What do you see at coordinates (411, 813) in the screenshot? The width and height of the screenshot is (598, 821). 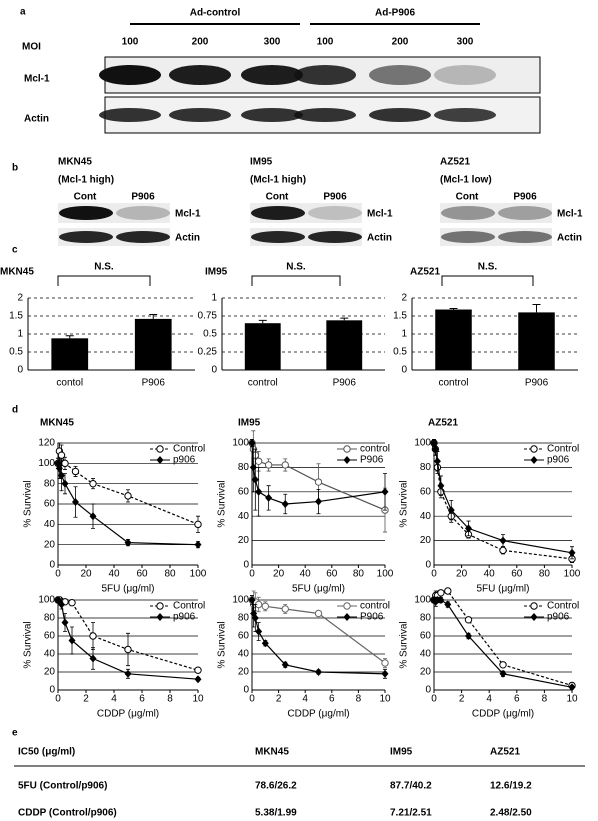 I see `table-cell: 7.21/2.51` at bounding box center [411, 813].